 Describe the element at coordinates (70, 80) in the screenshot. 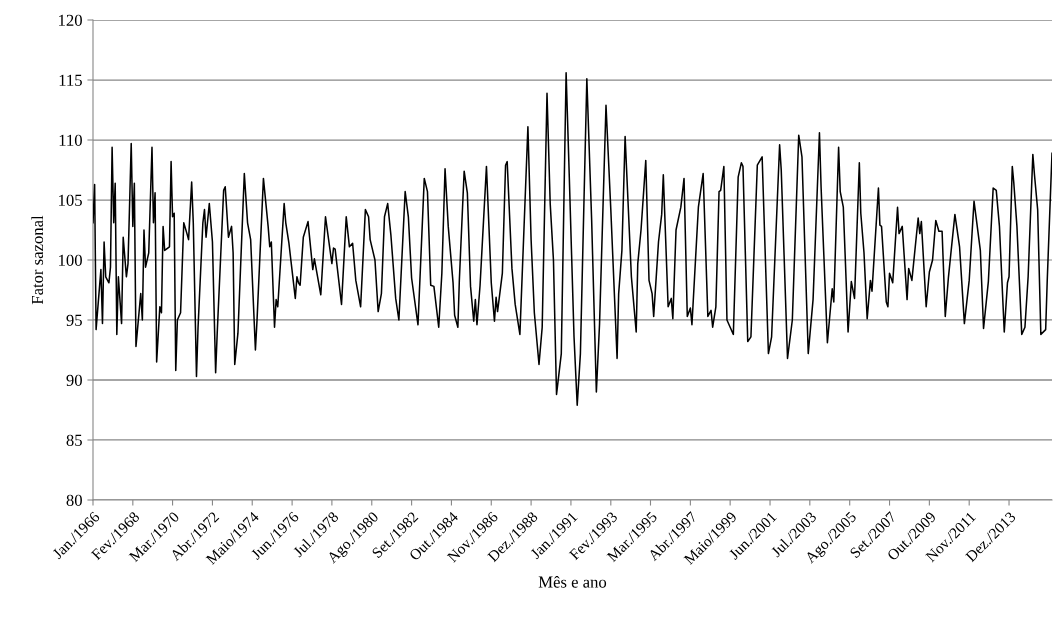

I see `y-tick-label: 115` at that location.